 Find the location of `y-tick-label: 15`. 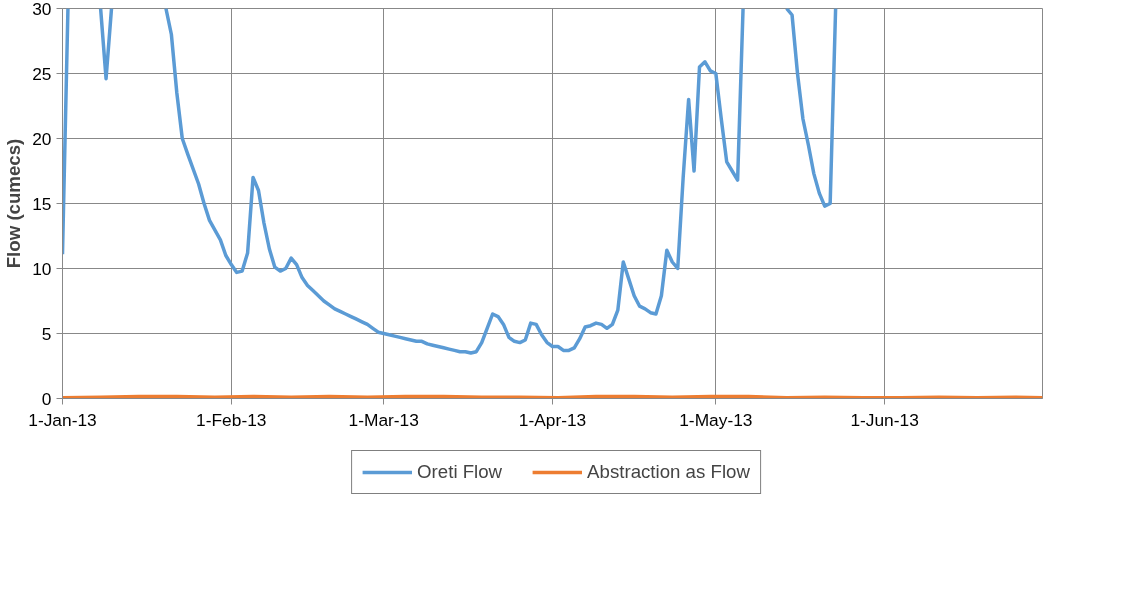

y-tick-label: 15 is located at coordinates (42, 203).